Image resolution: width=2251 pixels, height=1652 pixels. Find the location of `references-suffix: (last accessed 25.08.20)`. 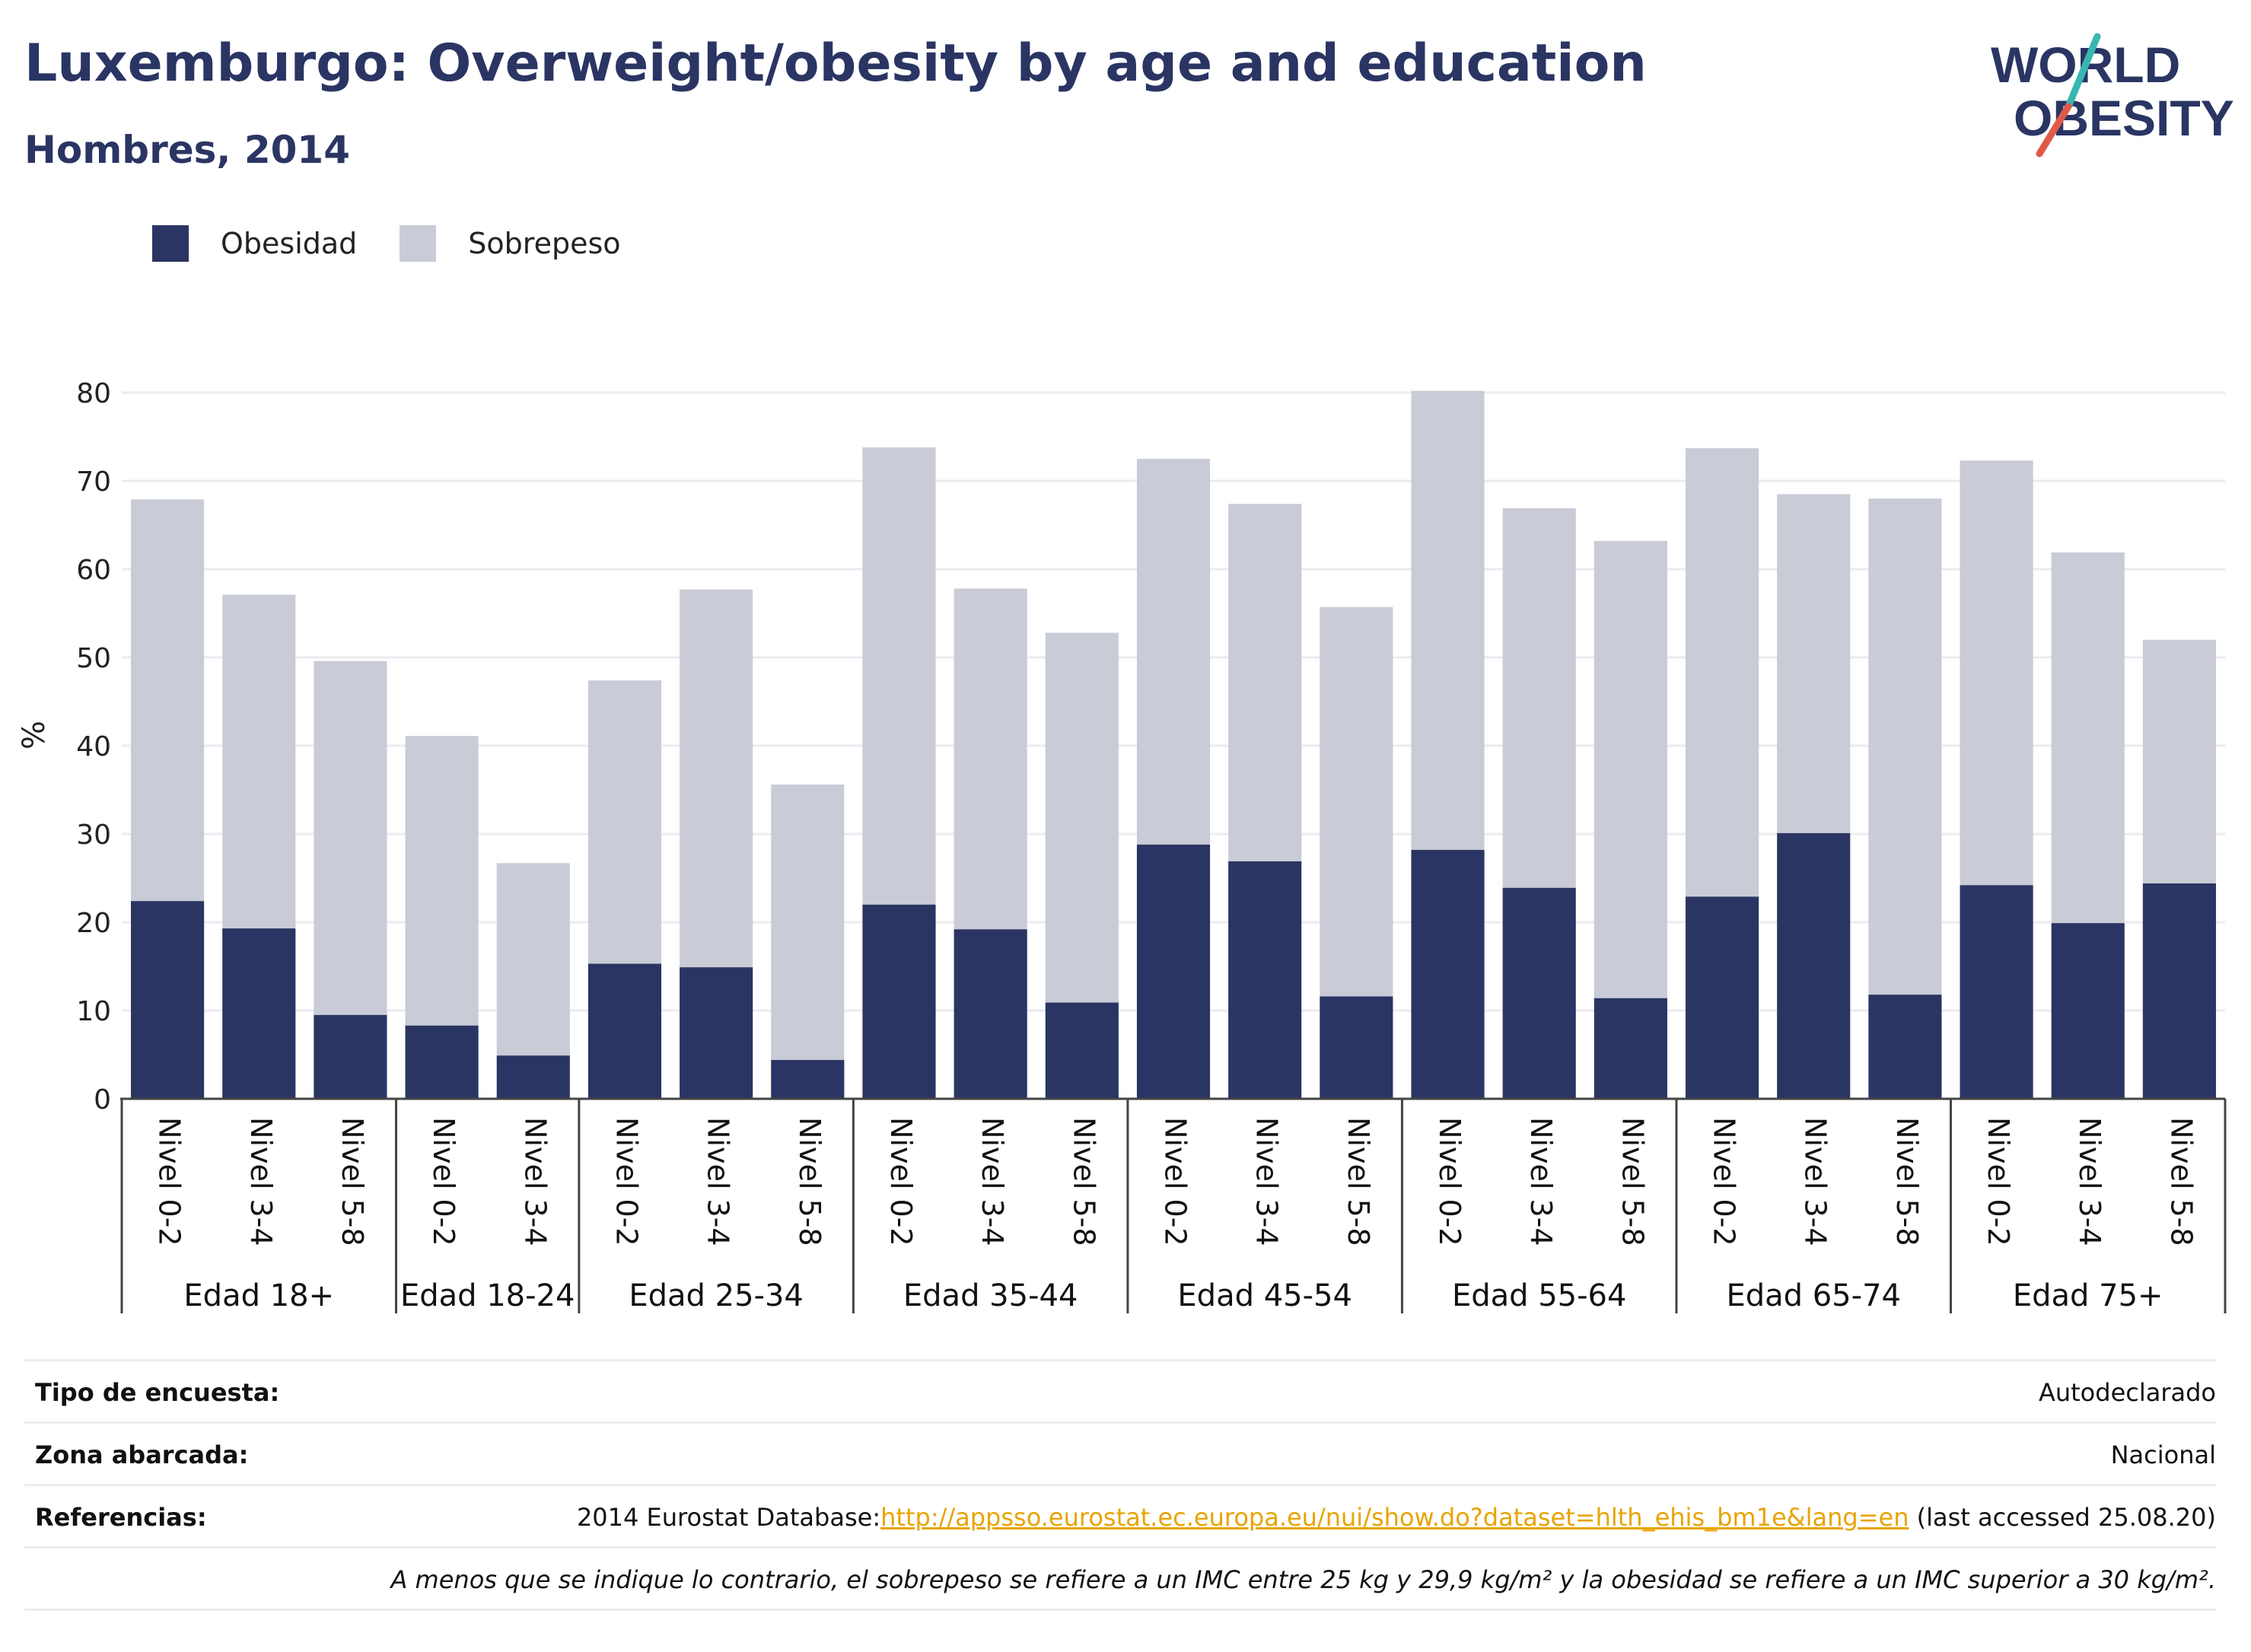

references-suffix: (last accessed 25.08.20) is located at coordinates (2062, 1517).